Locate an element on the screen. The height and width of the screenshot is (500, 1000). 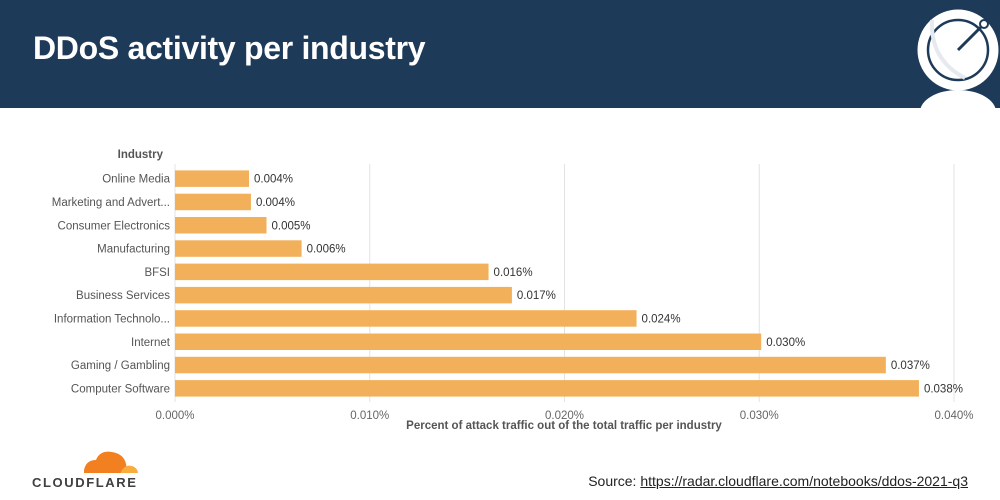
category-label: Computer Software is located at coordinates (120, 389).